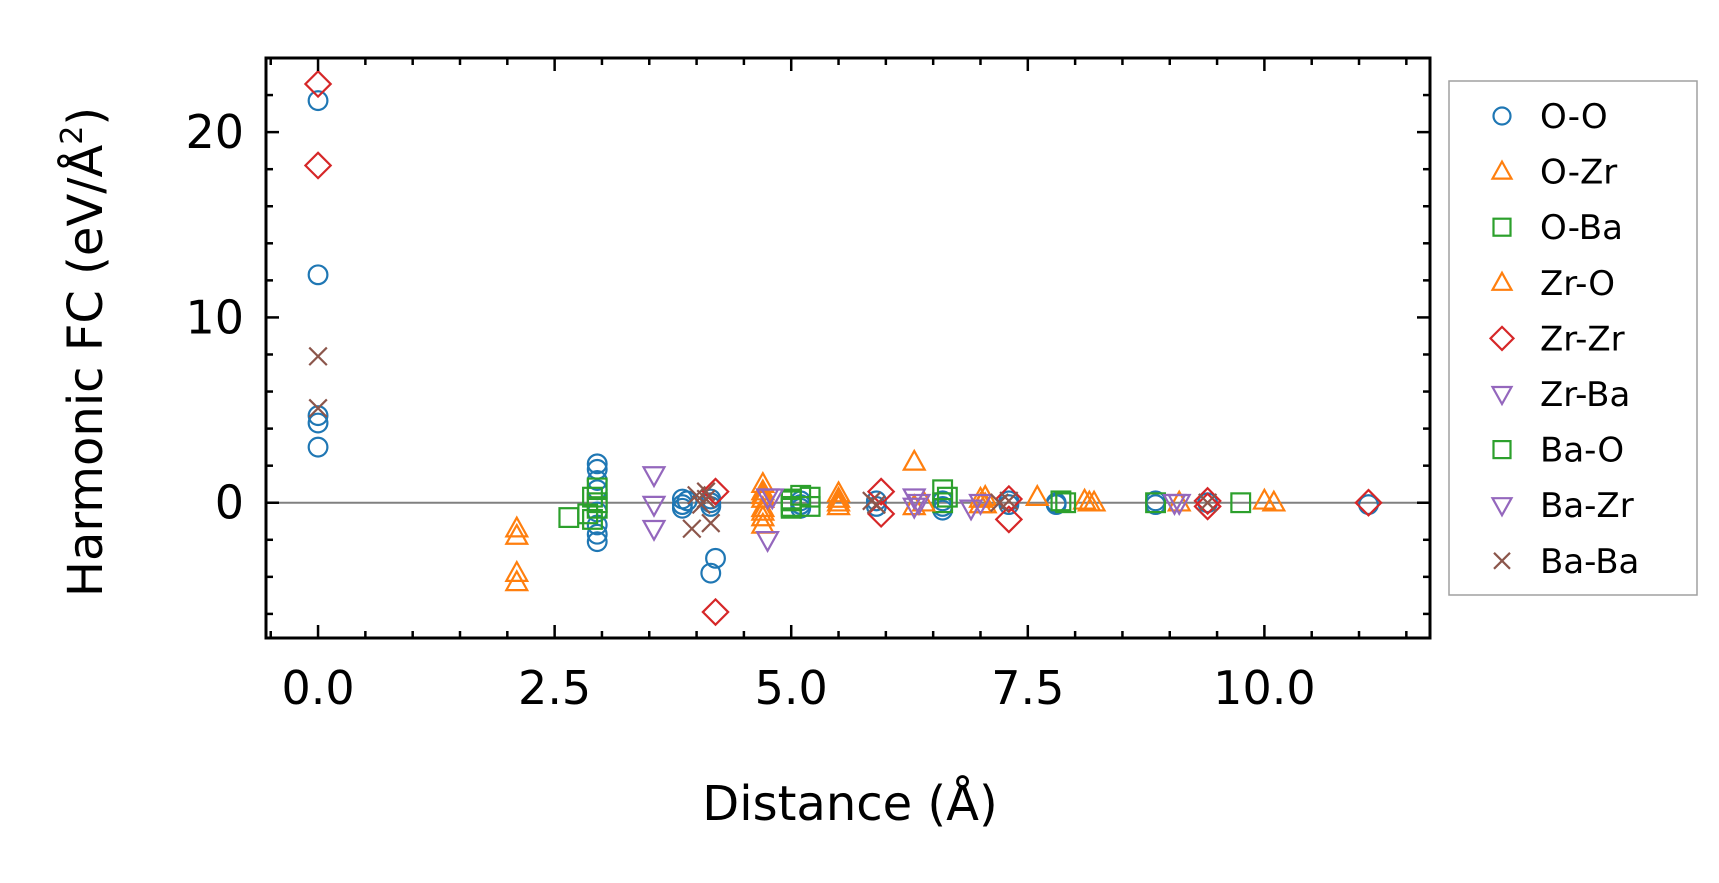  I want to click on series-ba-ba, so click(763, 442).